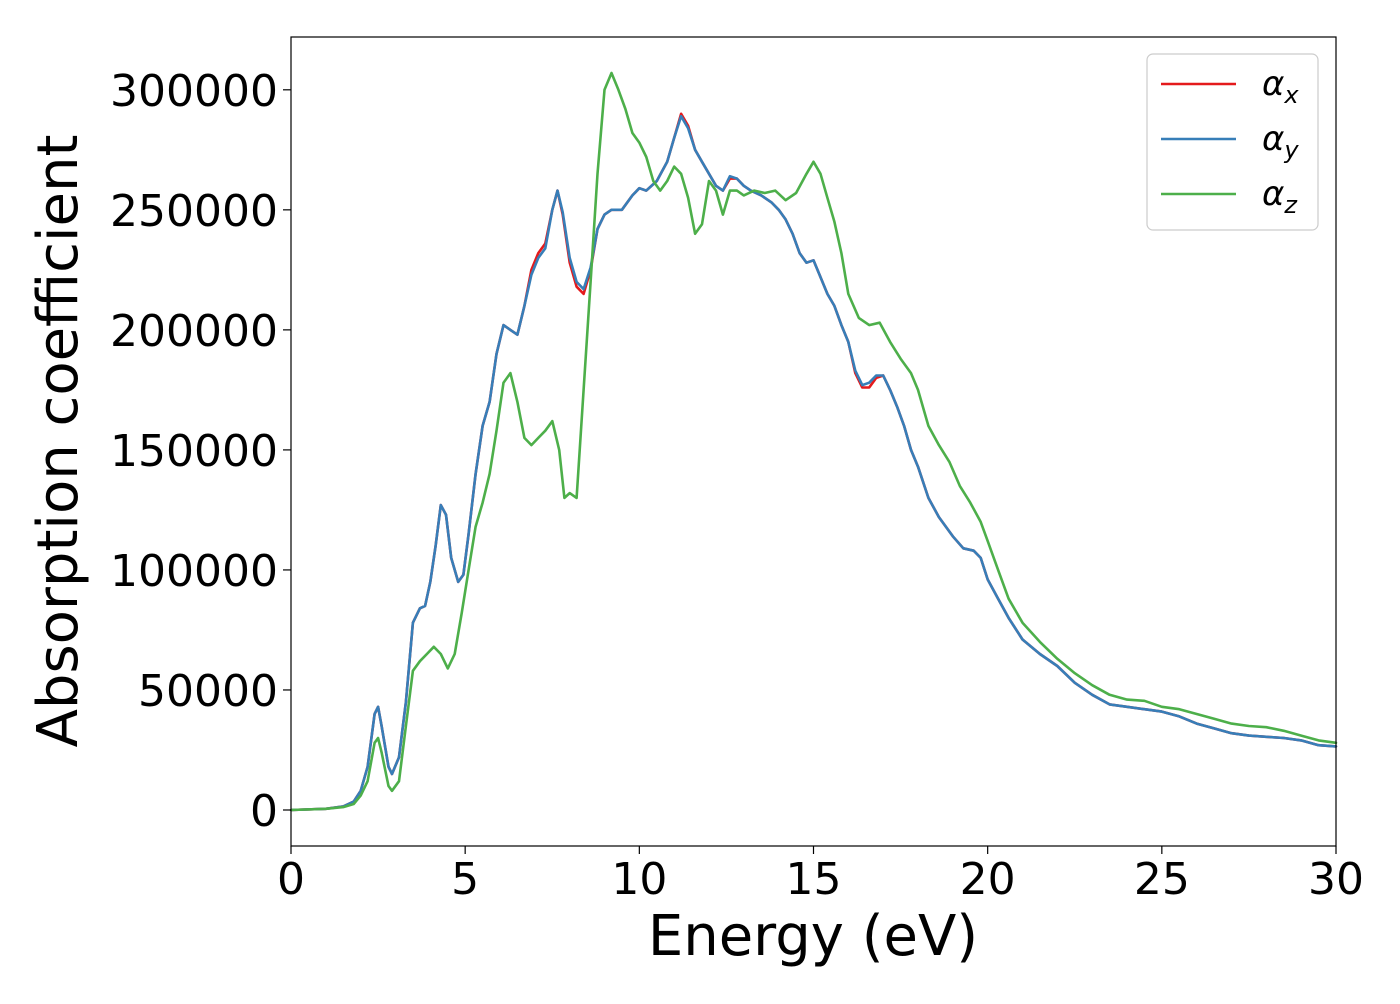  I want to click on legend-label-y: αy, so click(1280, 141).